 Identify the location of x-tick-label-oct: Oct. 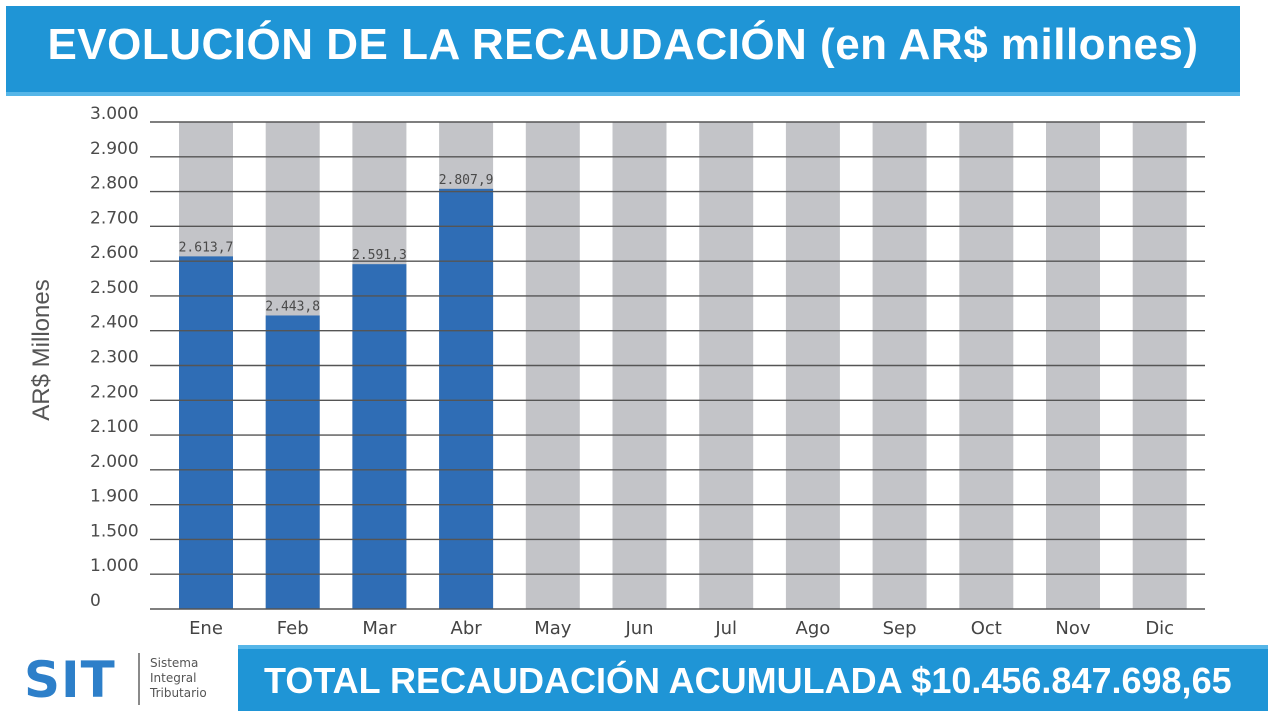
(986, 628).